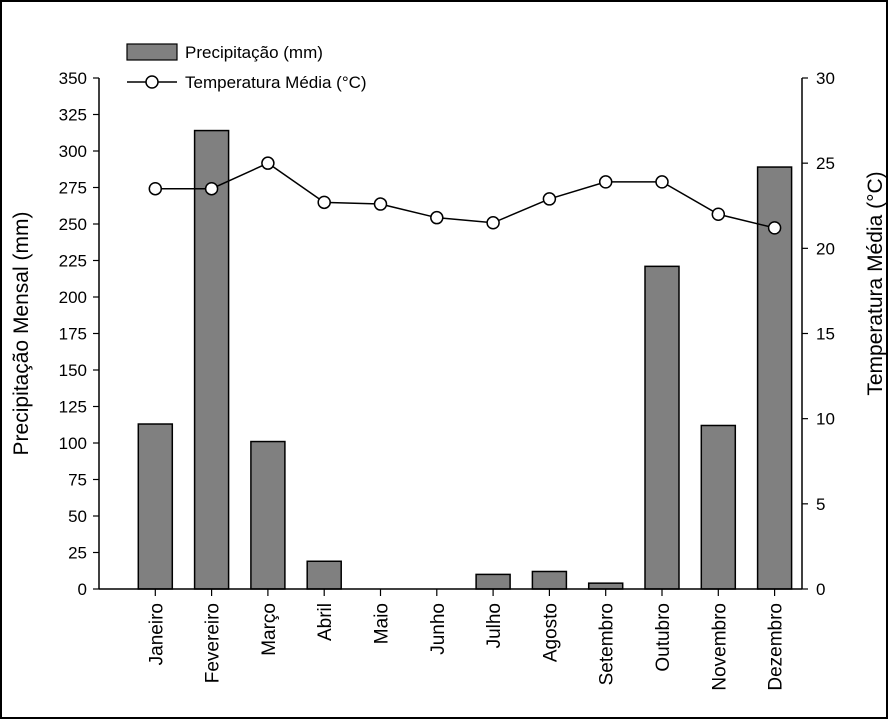 The width and height of the screenshot is (888, 721). What do you see at coordinates (156, 634) in the screenshot?
I see `x-tick-label: Janeiro` at bounding box center [156, 634].